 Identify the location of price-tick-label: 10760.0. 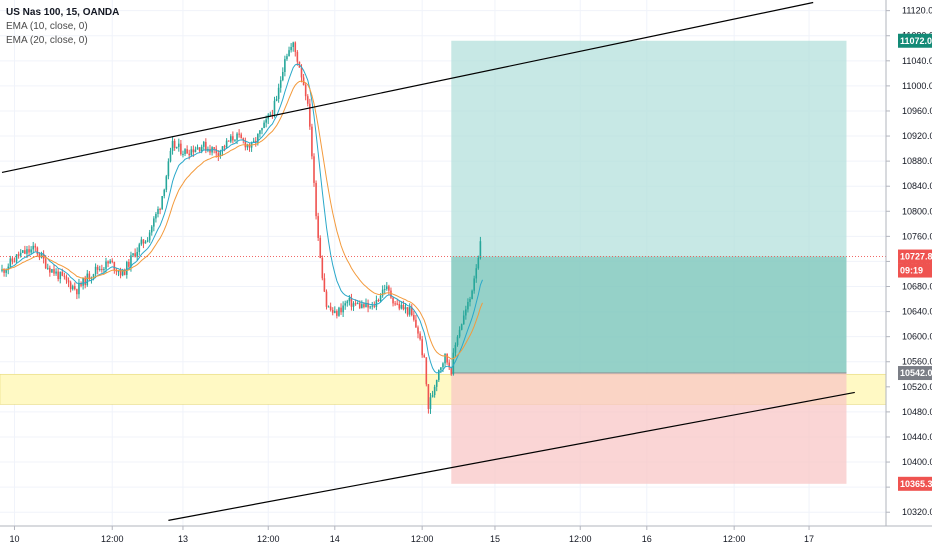
(917, 236).